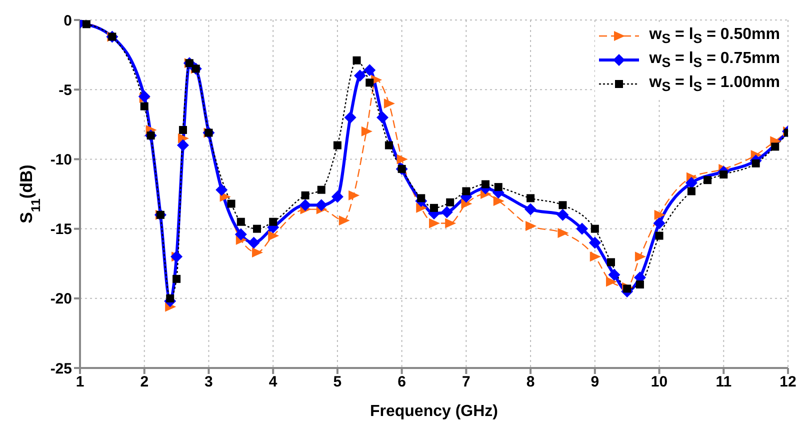 The height and width of the screenshot is (429, 798). What do you see at coordinates (530, 382) in the screenshot?
I see `x-tick-label: 8` at bounding box center [530, 382].